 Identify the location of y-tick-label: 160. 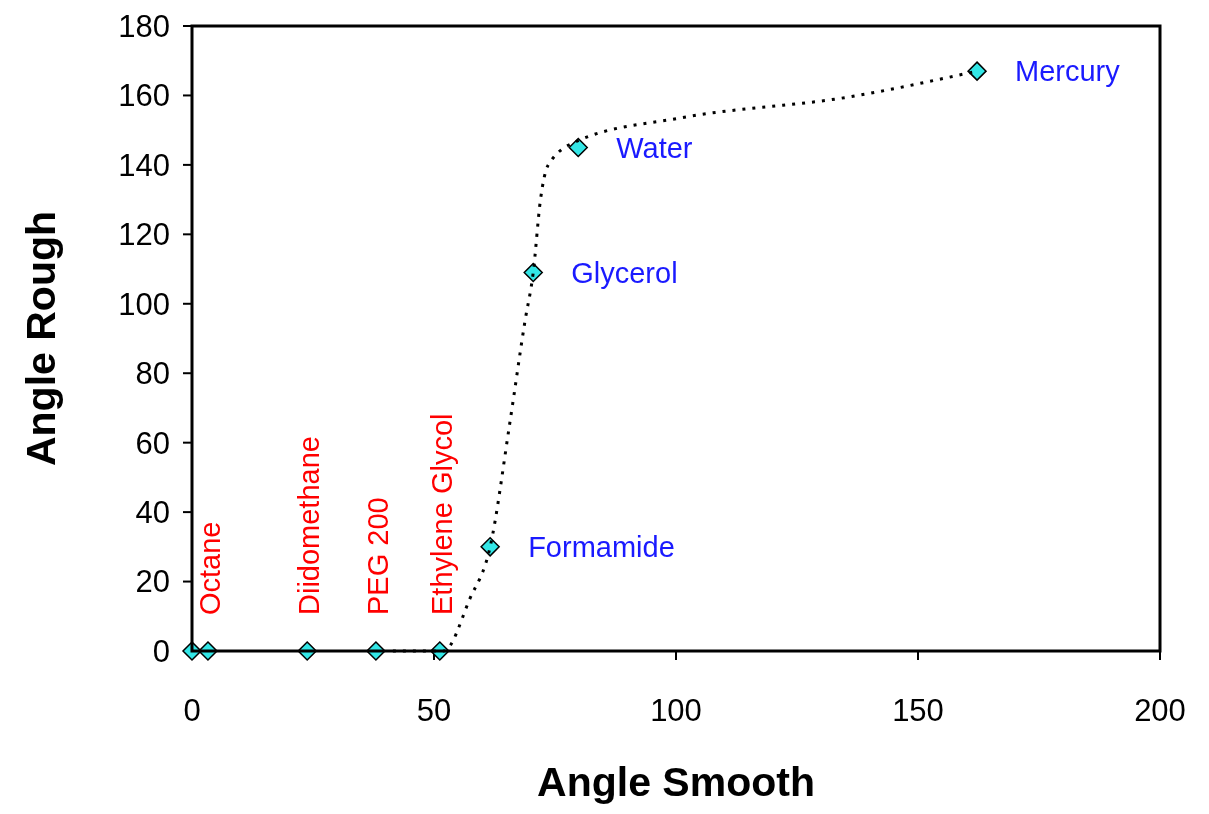
(144, 96).